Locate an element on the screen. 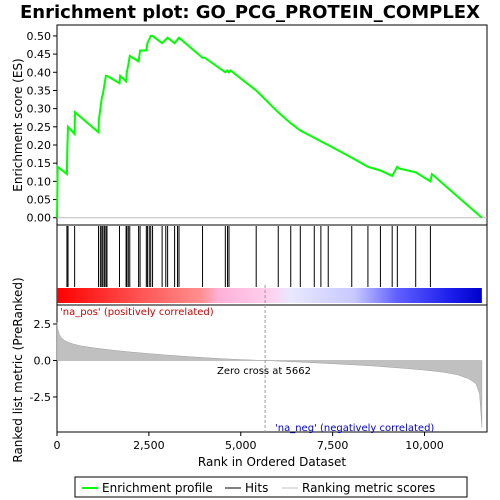 The height and width of the screenshot is (500, 500). x-tick-label: 5,000 is located at coordinates (241, 445).